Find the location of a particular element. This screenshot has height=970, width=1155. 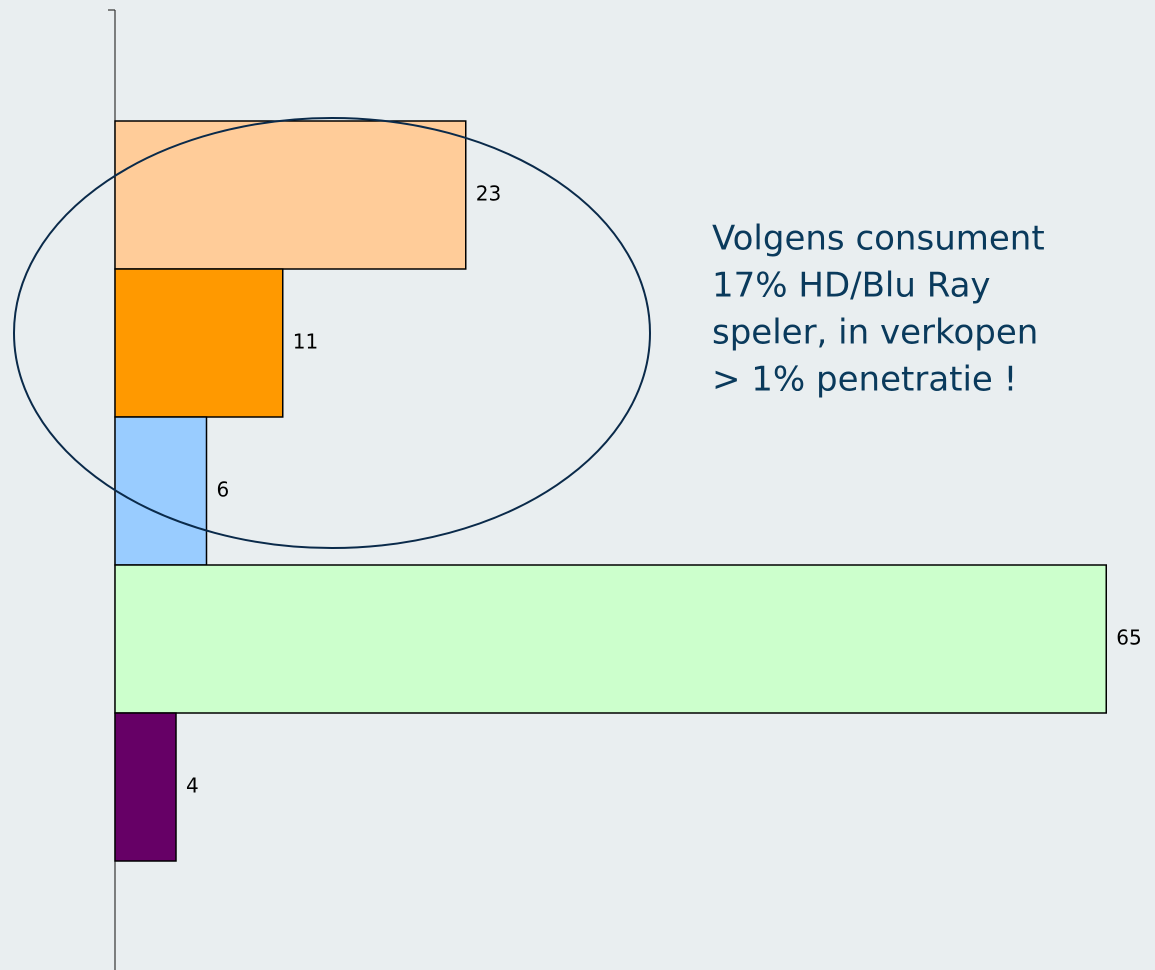

annotation-line: Volgens consument is located at coordinates (878, 239).